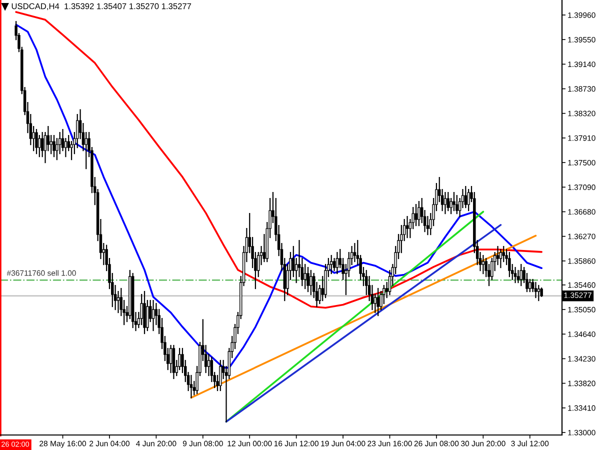  I want to click on chart-title: USDCAD,H4 1.35392 1.35407 1.35270 1.35277, so click(102, 6).